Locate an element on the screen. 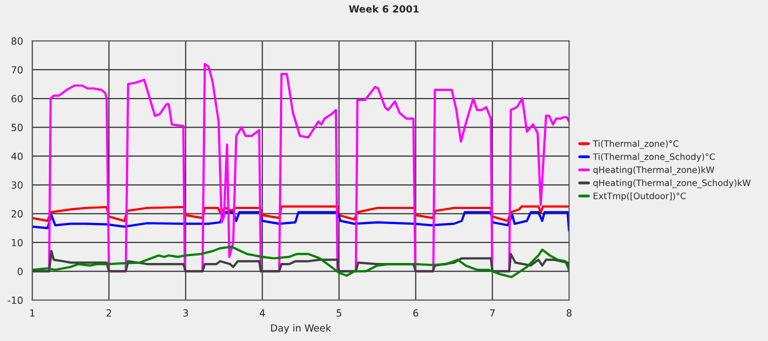  y-tick-label: 10 is located at coordinates (17, 242).